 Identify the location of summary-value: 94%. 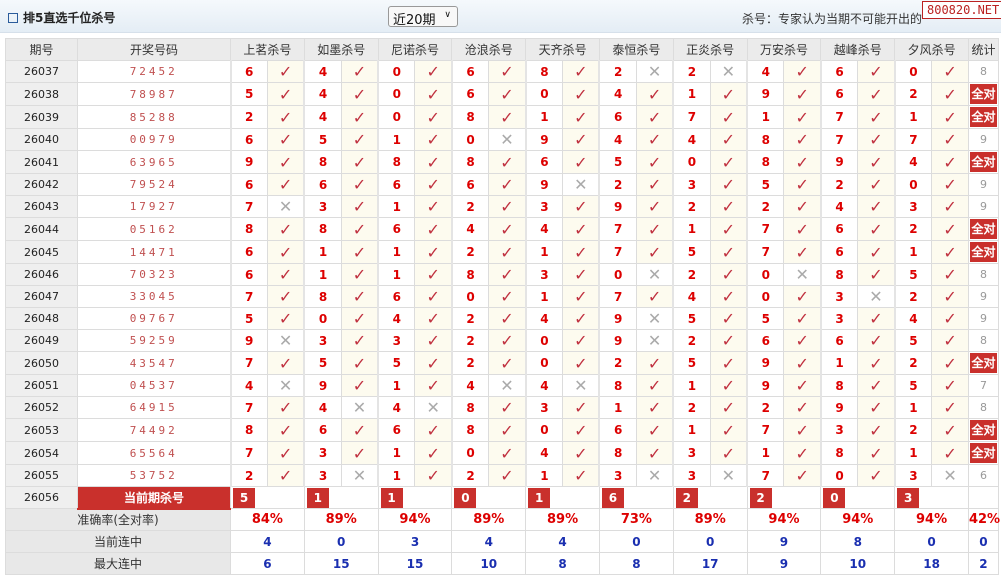
(858, 519).